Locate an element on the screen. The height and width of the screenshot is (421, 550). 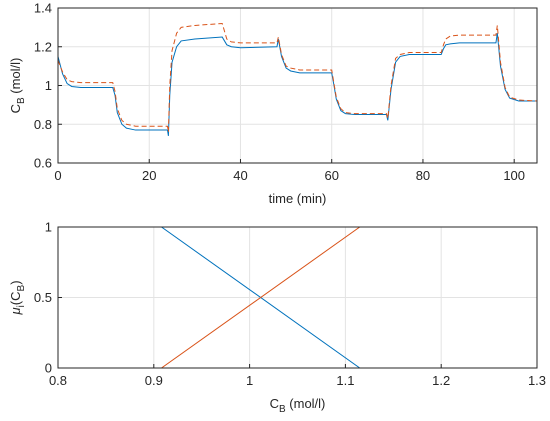
x-tick-label: 0.9 is located at coordinates (154, 380).